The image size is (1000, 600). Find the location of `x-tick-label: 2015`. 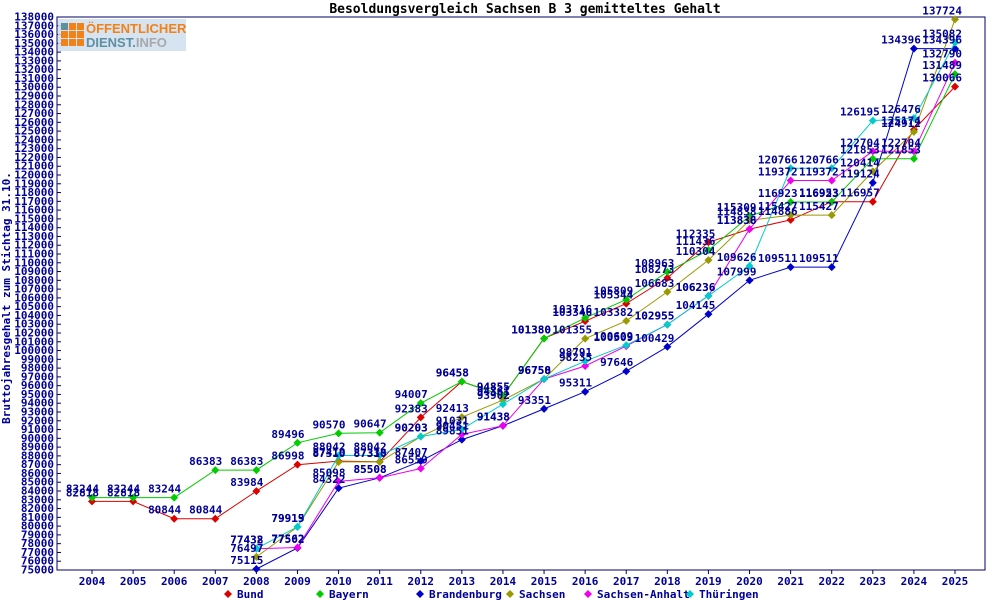

x-tick-label: 2015 is located at coordinates (544, 581).